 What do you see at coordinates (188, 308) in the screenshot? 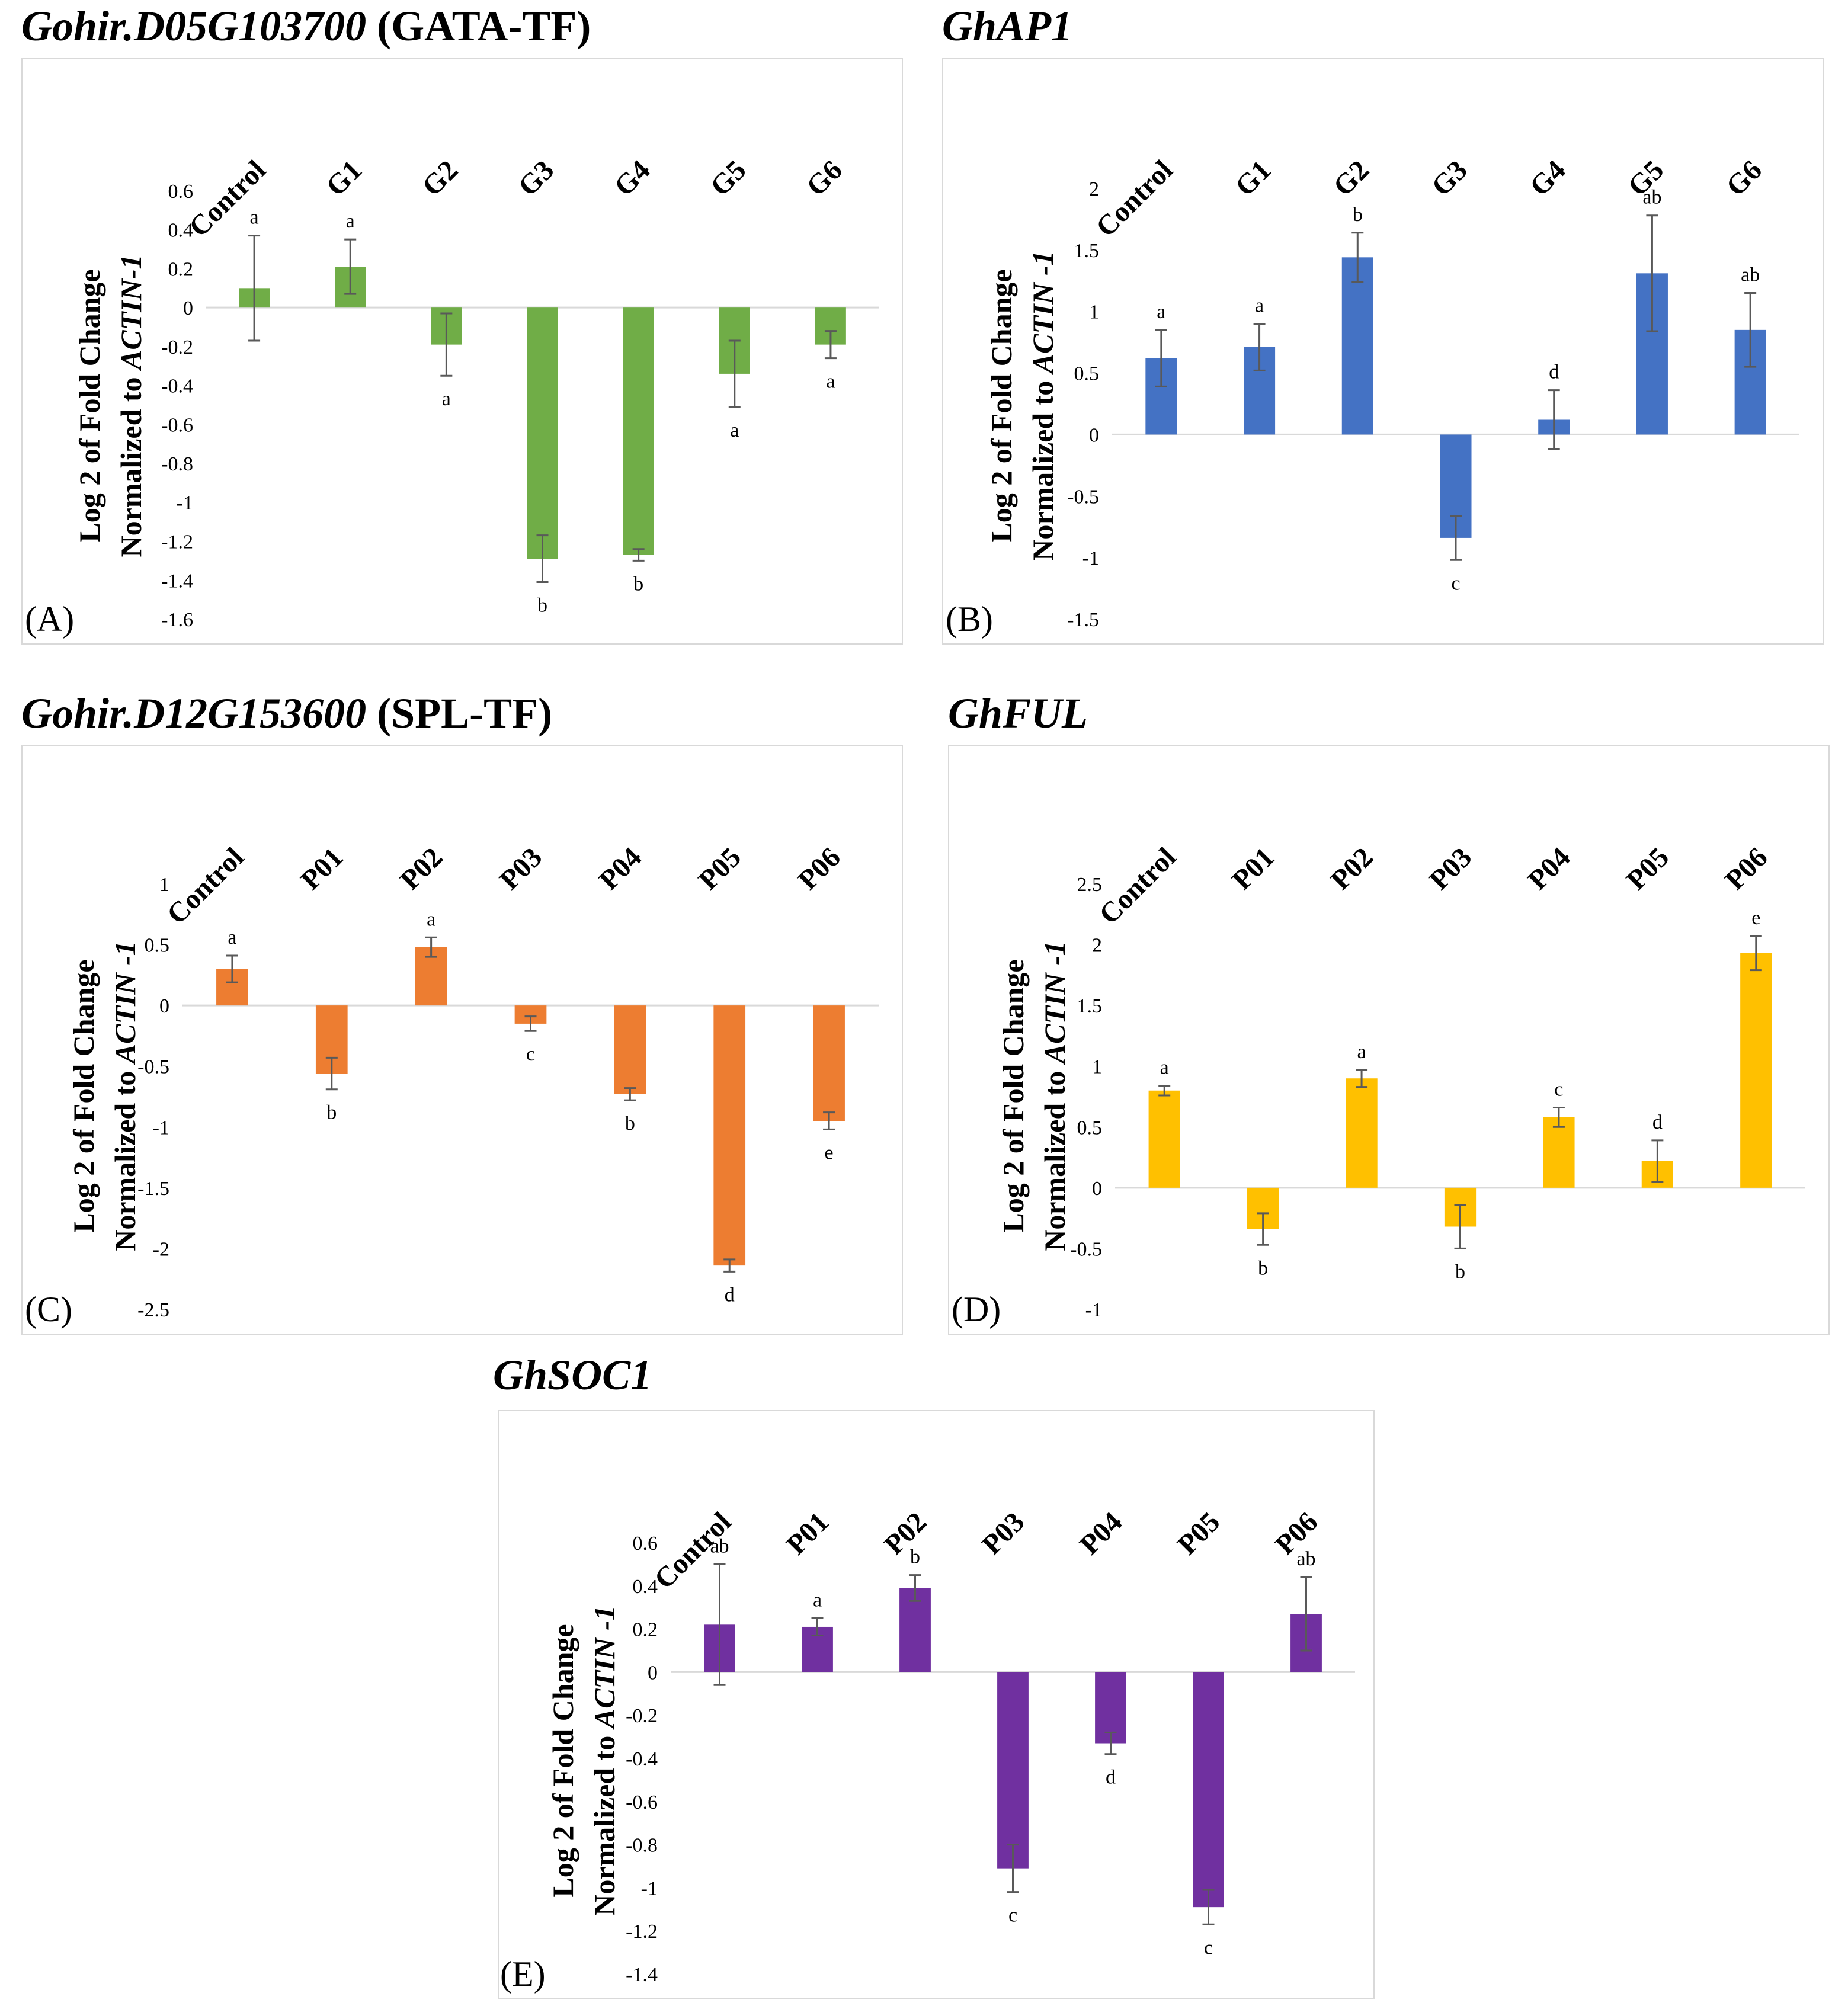
I see `y-tick-label: 0` at bounding box center [188, 308].